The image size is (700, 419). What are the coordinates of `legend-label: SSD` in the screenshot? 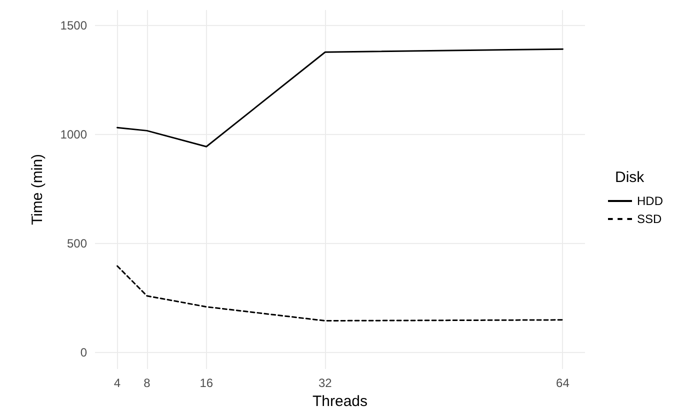 It's located at (649, 219).